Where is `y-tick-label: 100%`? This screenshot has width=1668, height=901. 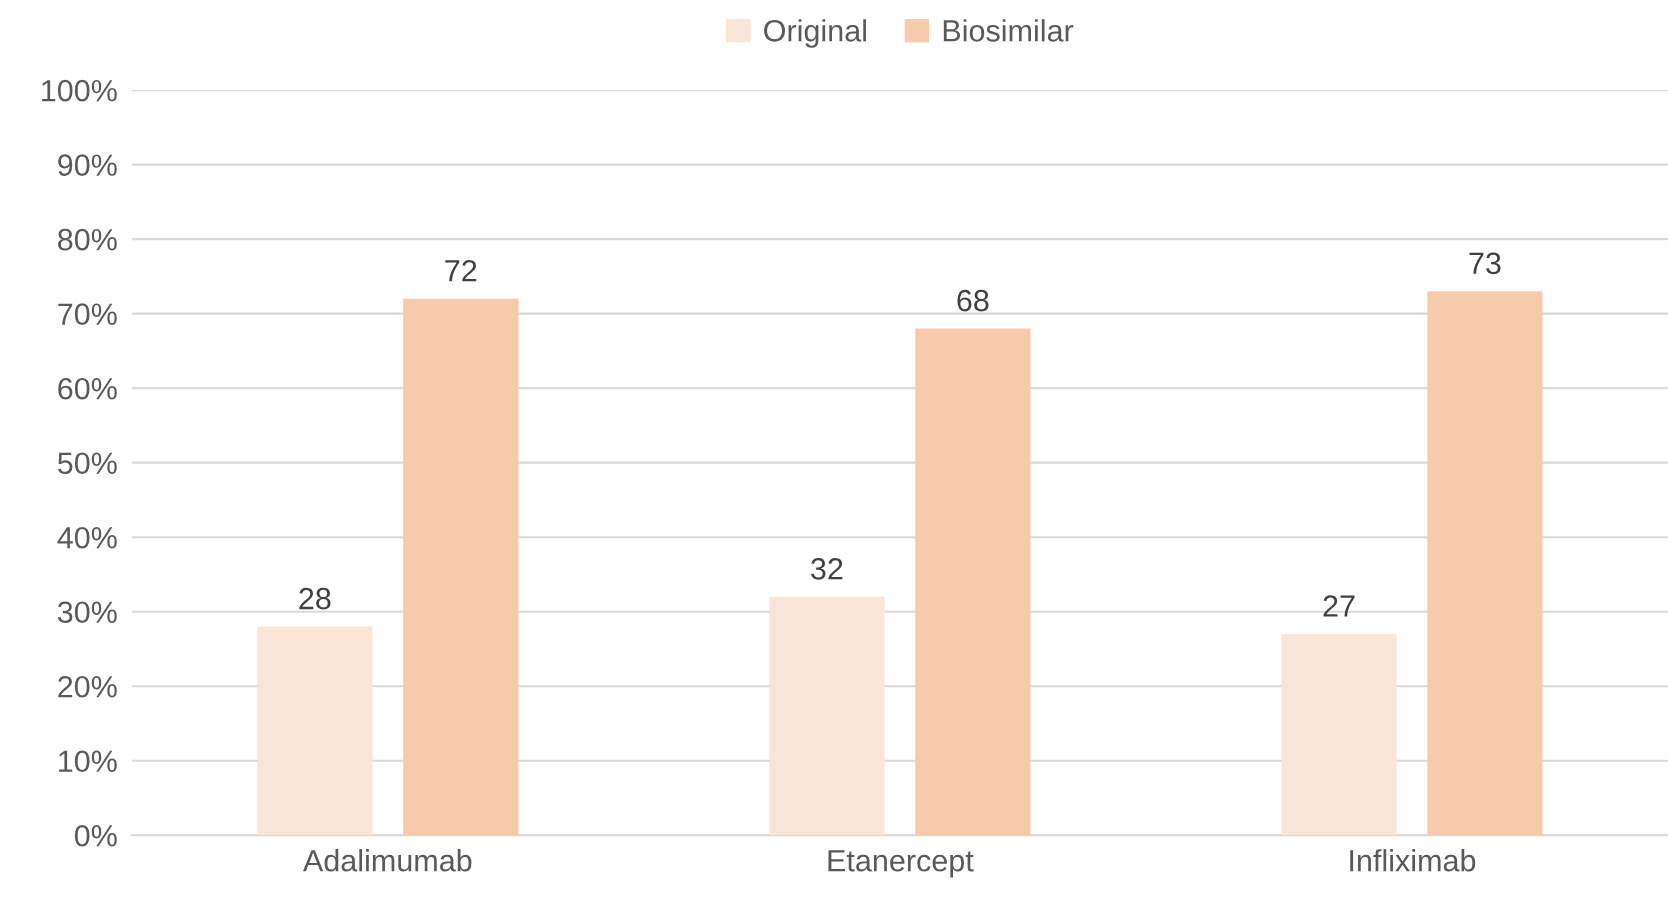 y-tick-label: 100% is located at coordinates (79, 90).